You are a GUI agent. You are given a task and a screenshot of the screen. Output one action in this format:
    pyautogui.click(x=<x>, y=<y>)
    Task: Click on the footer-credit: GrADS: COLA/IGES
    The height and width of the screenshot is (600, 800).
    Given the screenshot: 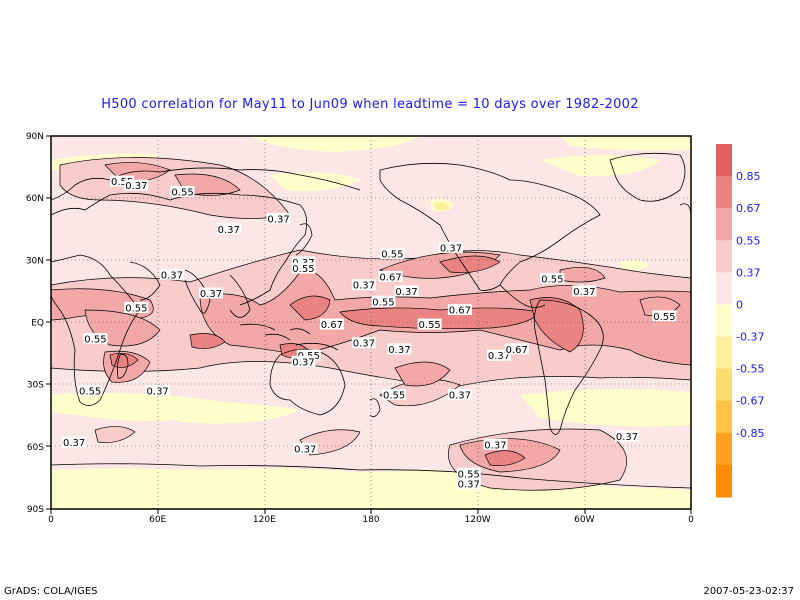 What is the action you would take?
    pyautogui.click(x=51, y=591)
    